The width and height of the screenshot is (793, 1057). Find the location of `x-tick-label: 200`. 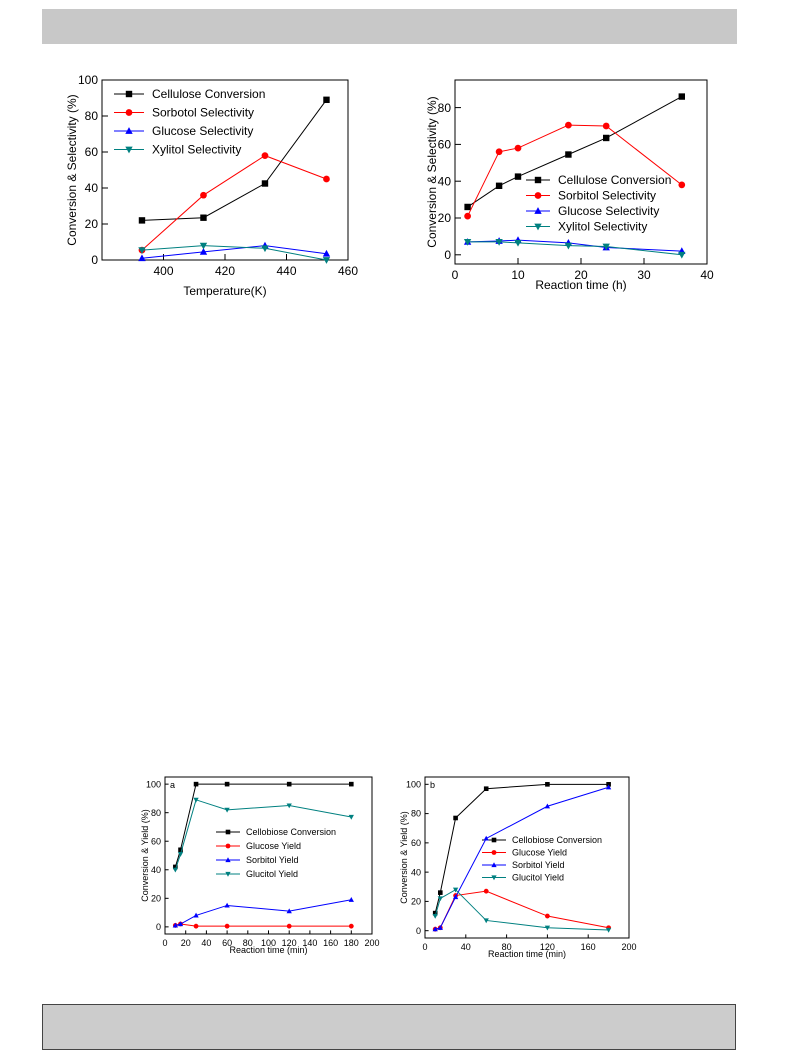

x-tick-label: 200 is located at coordinates (371, 943).